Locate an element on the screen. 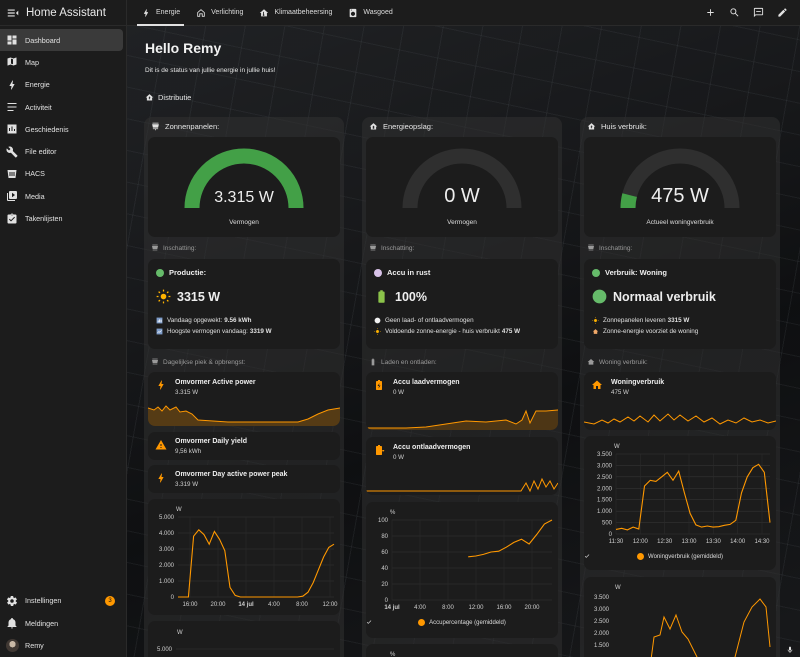  sidebar-item-label: Takenlijsten is located at coordinates (44, 219).